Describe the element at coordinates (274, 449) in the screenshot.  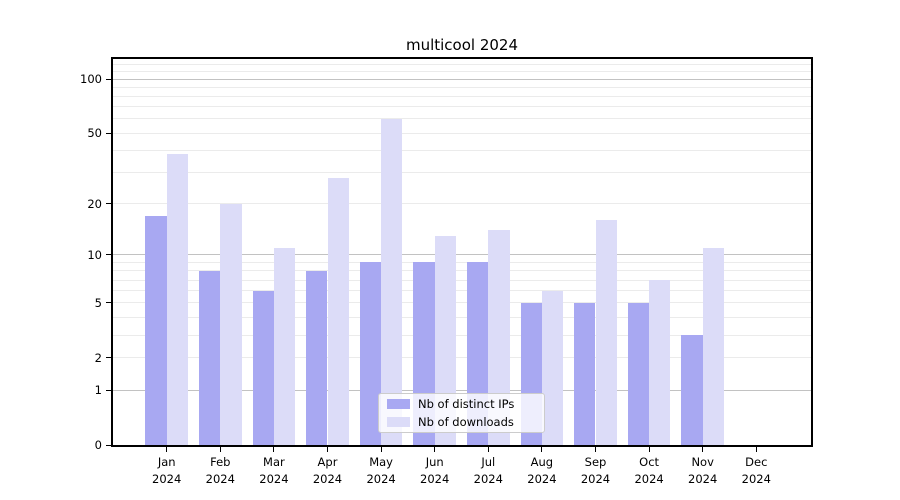
I see `x-tick-mar` at that location.